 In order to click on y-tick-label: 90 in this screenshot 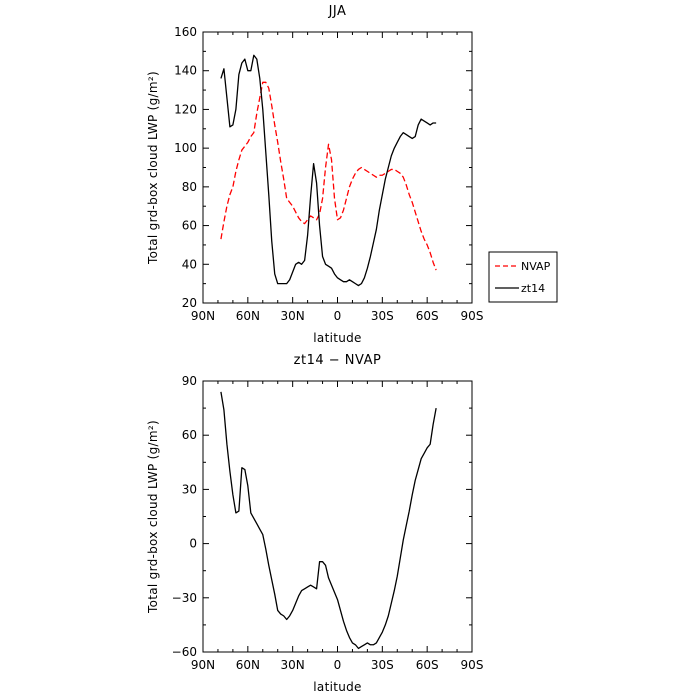, I will do `click(189, 381)`.